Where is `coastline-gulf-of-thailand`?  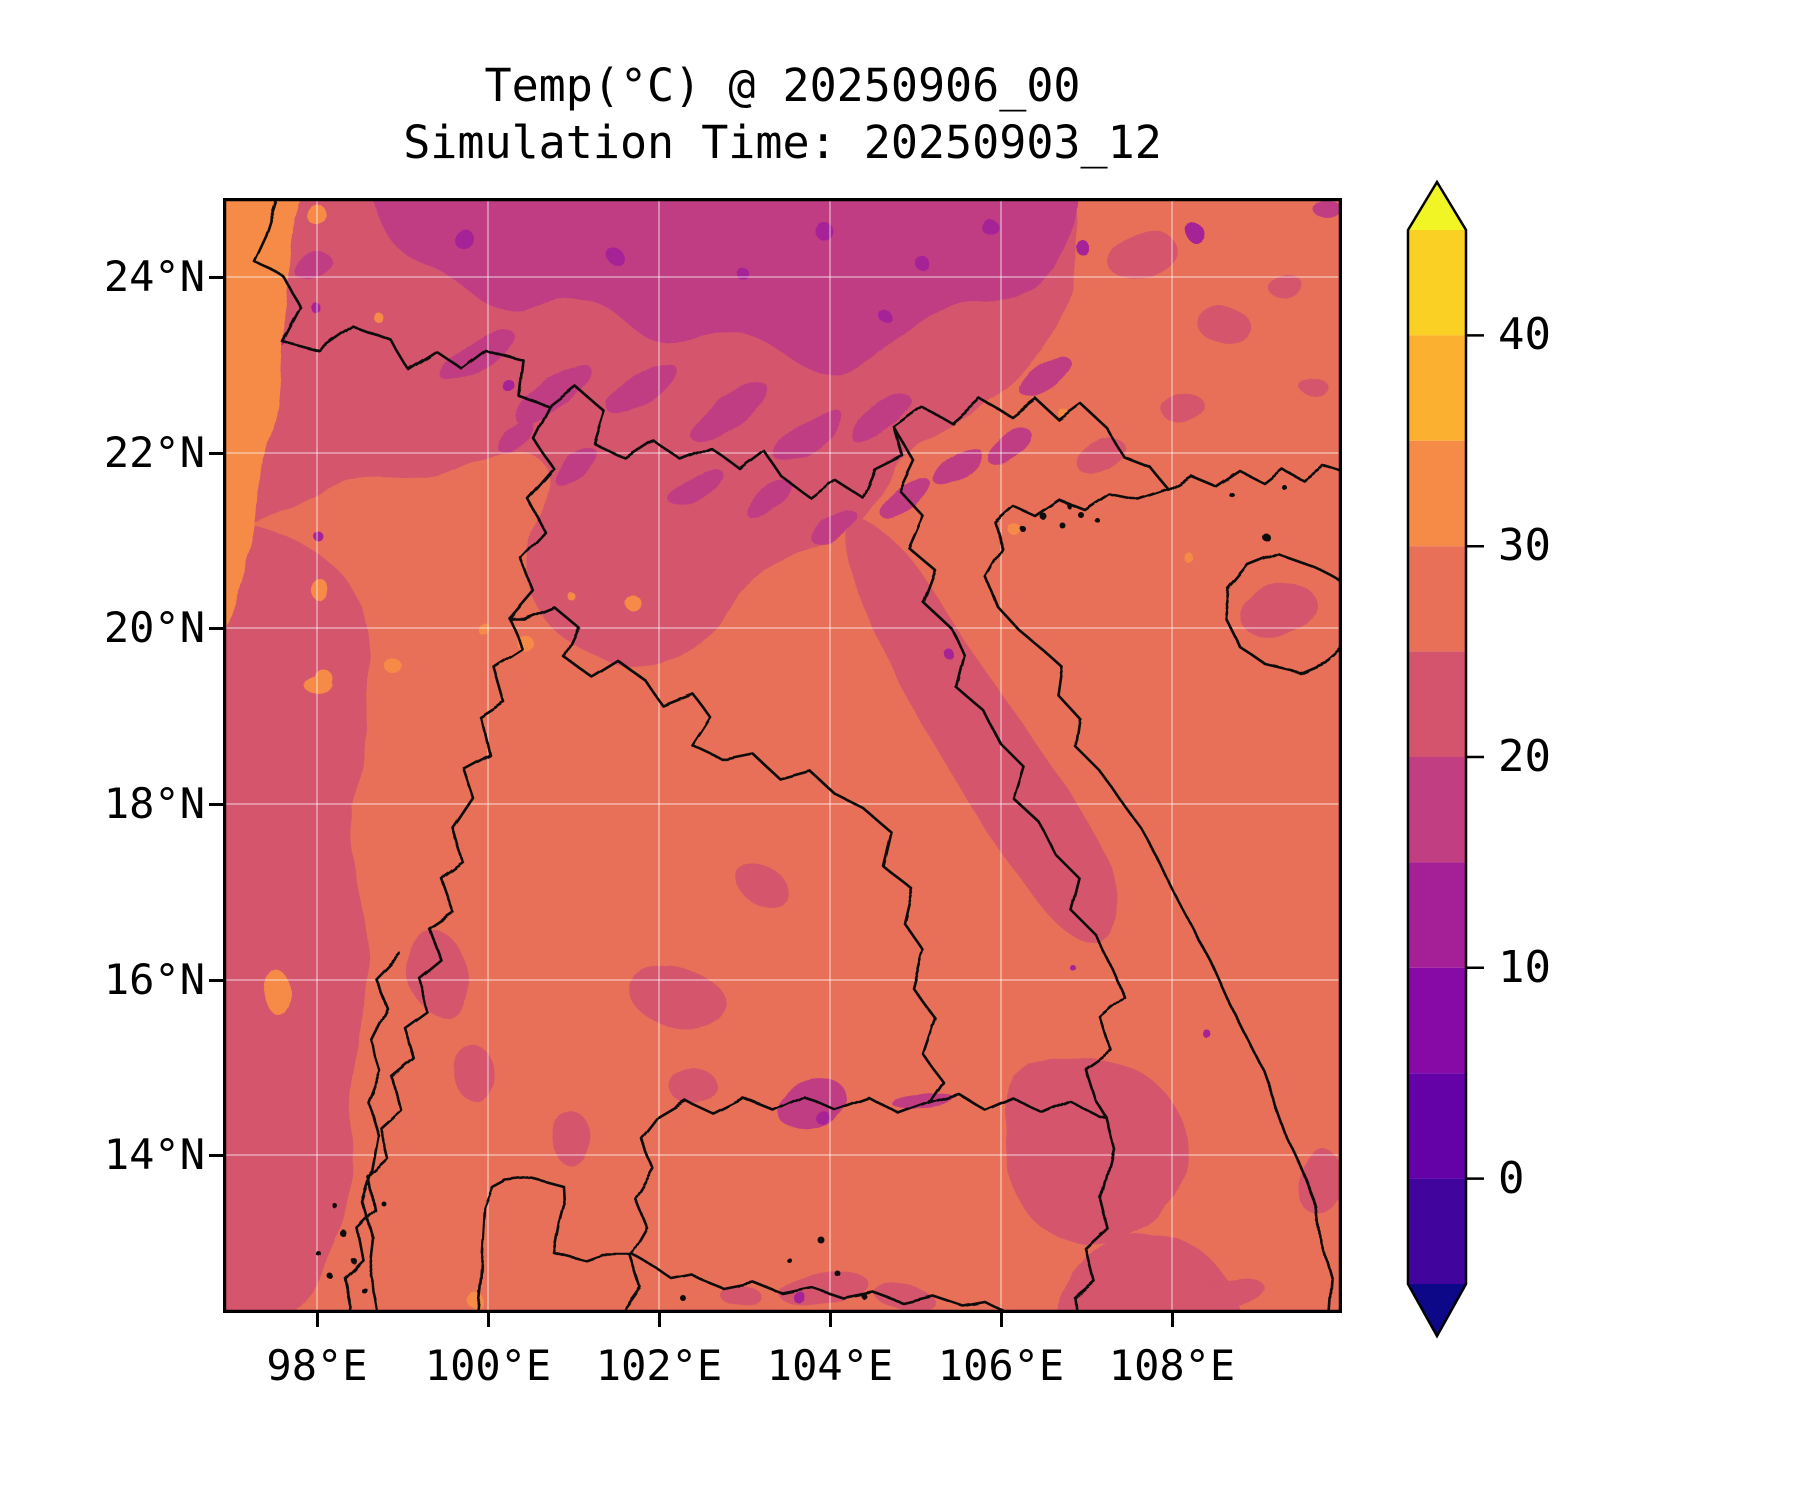 coastline-gulf-of-thailand is located at coordinates (742, 1244).